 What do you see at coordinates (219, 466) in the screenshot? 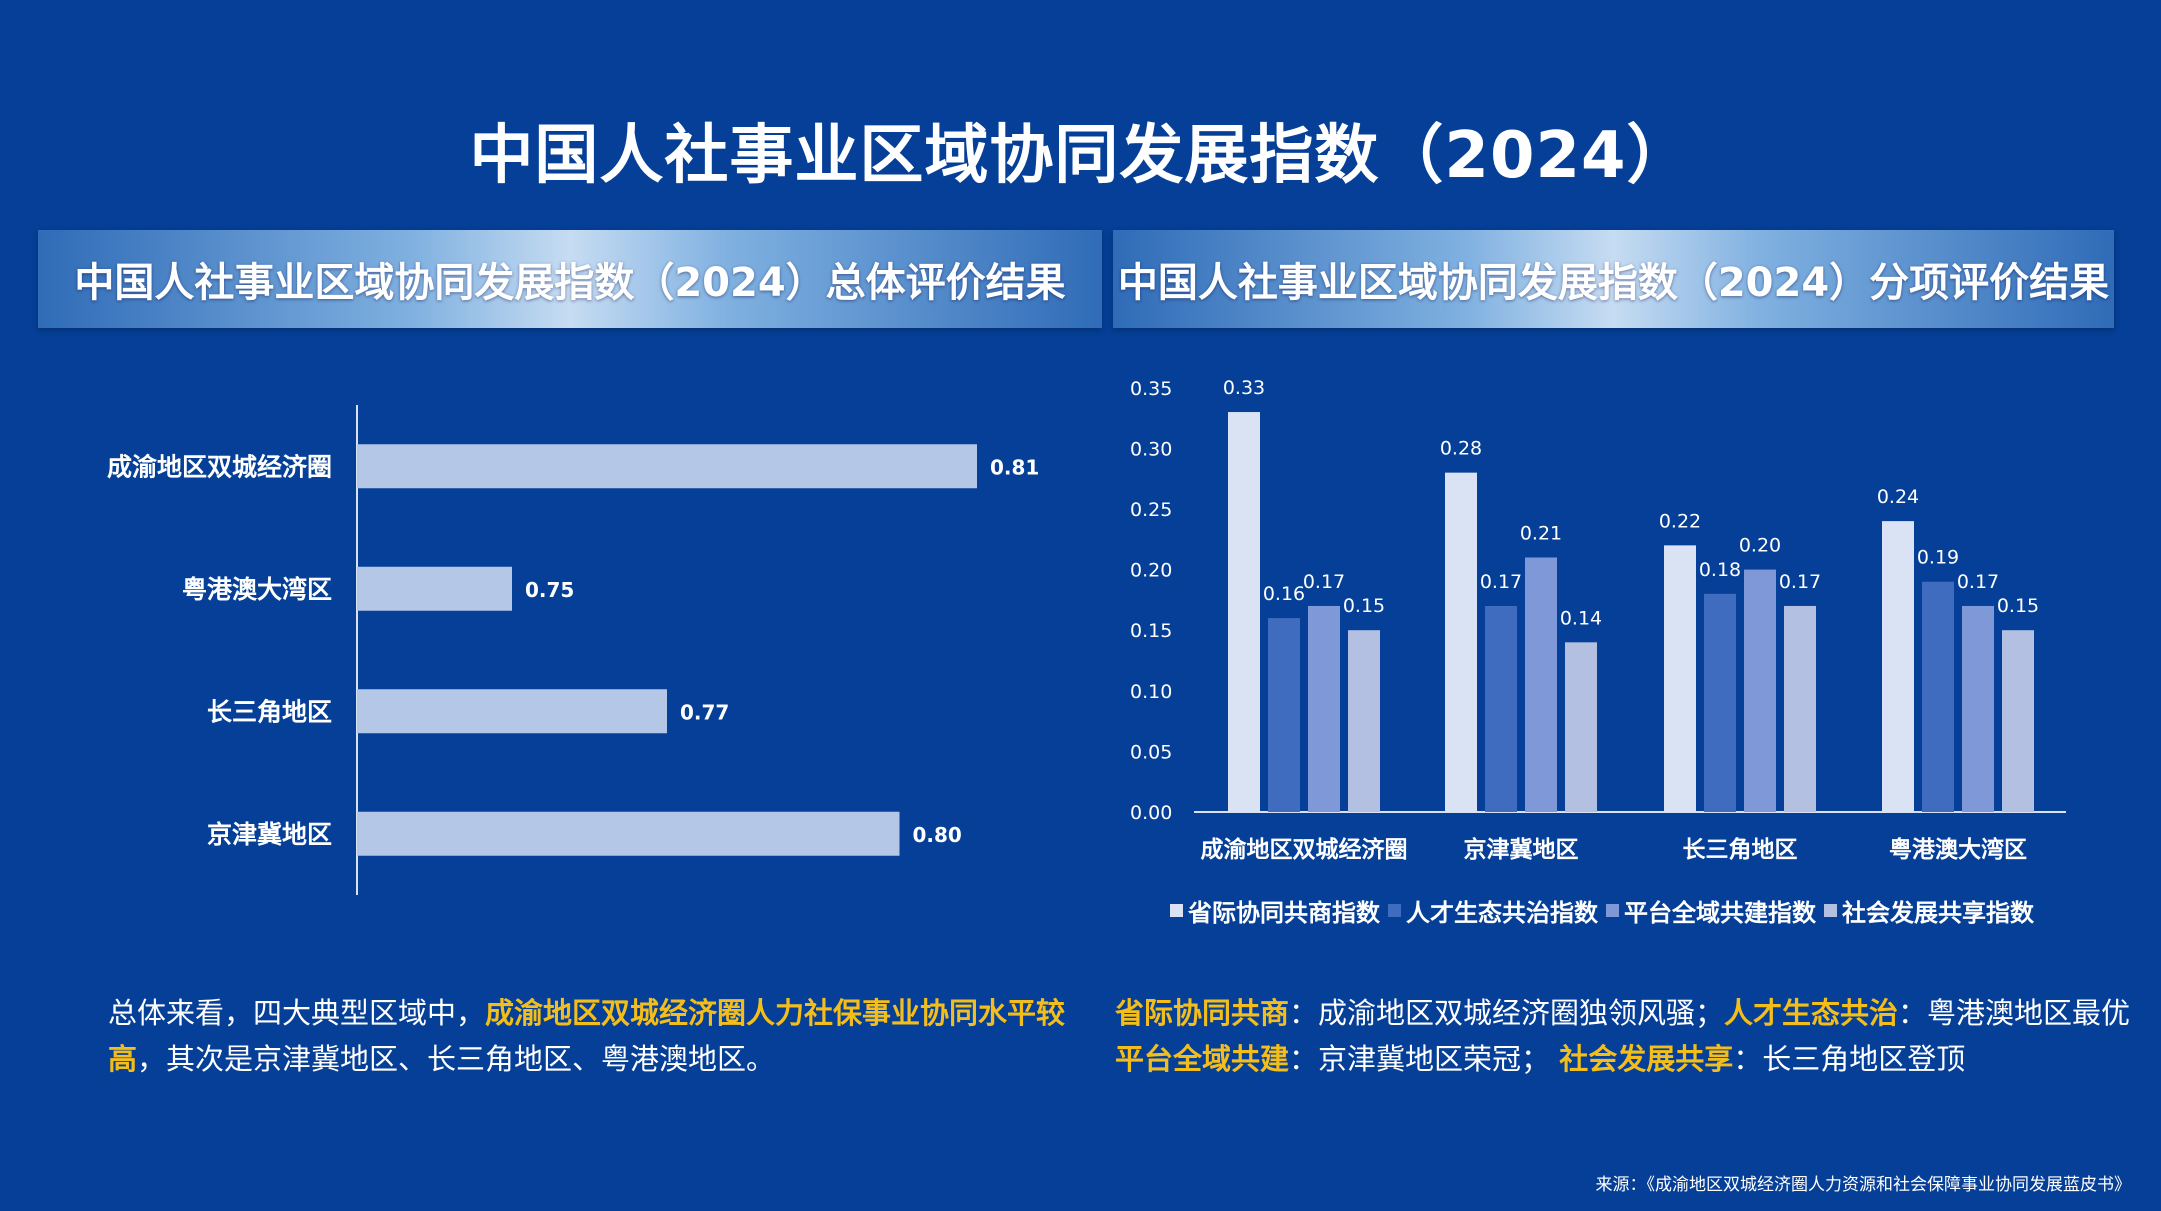
I see `category-label: 成渝地区双城经济圈` at bounding box center [219, 466].